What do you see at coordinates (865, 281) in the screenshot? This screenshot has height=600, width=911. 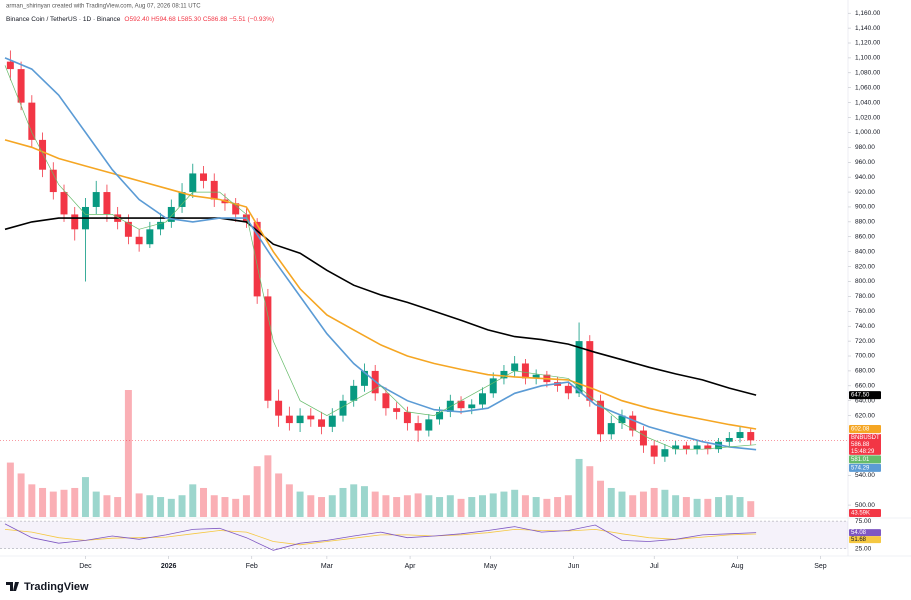 I see `y-tick-label: 800.00` at bounding box center [865, 281].